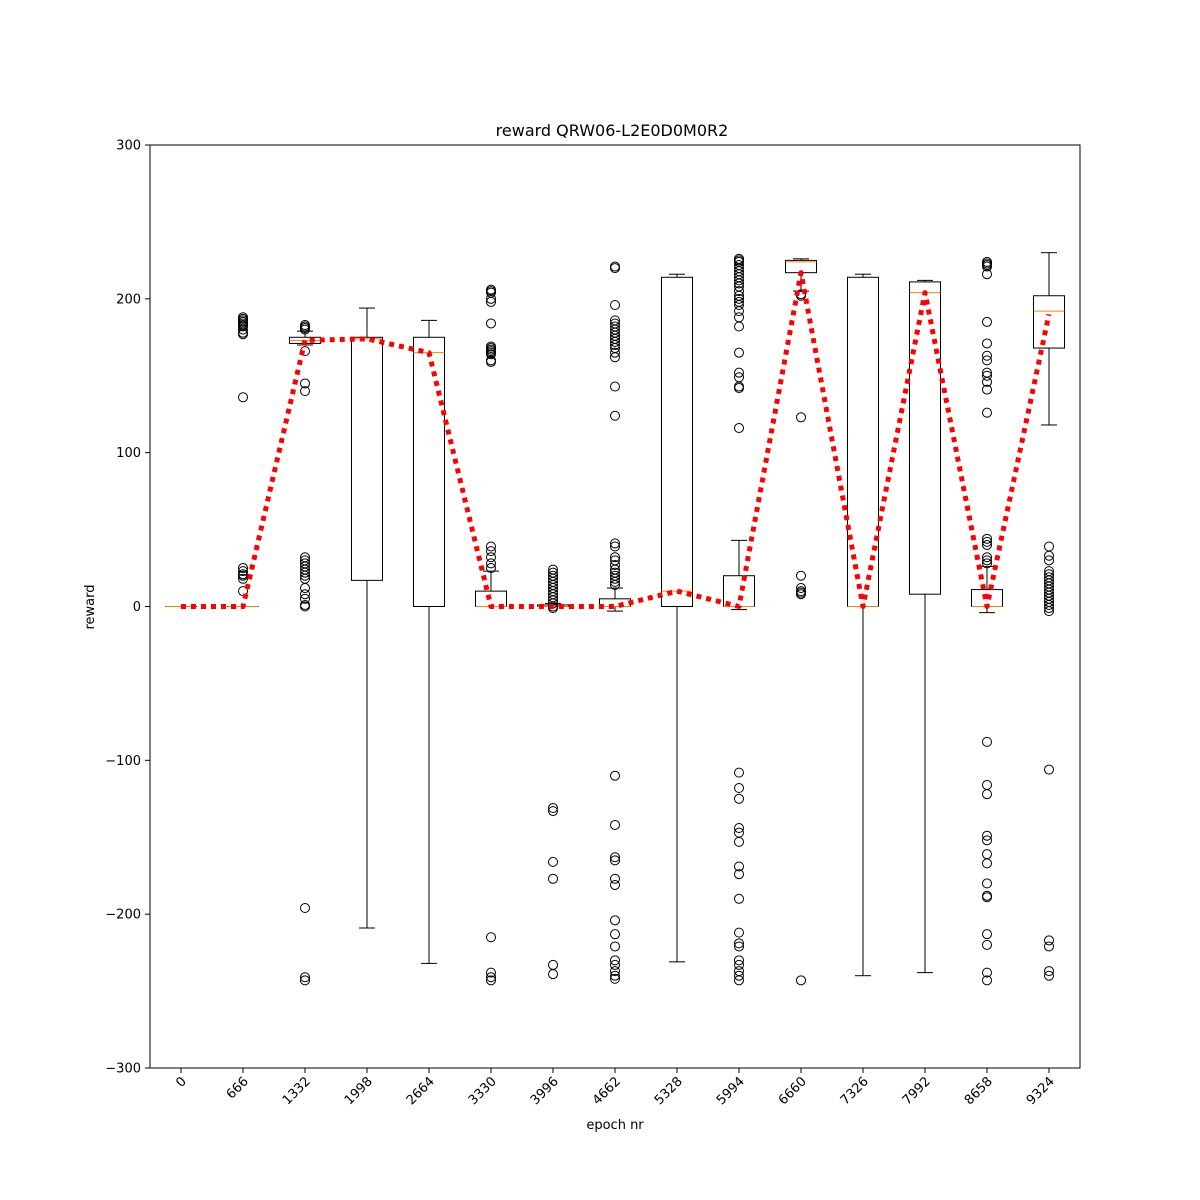 The width and height of the screenshot is (1200, 1200). What do you see at coordinates (123, 915) in the screenshot?
I see `y-tick-label: −200` at bounding box center [123, 915].